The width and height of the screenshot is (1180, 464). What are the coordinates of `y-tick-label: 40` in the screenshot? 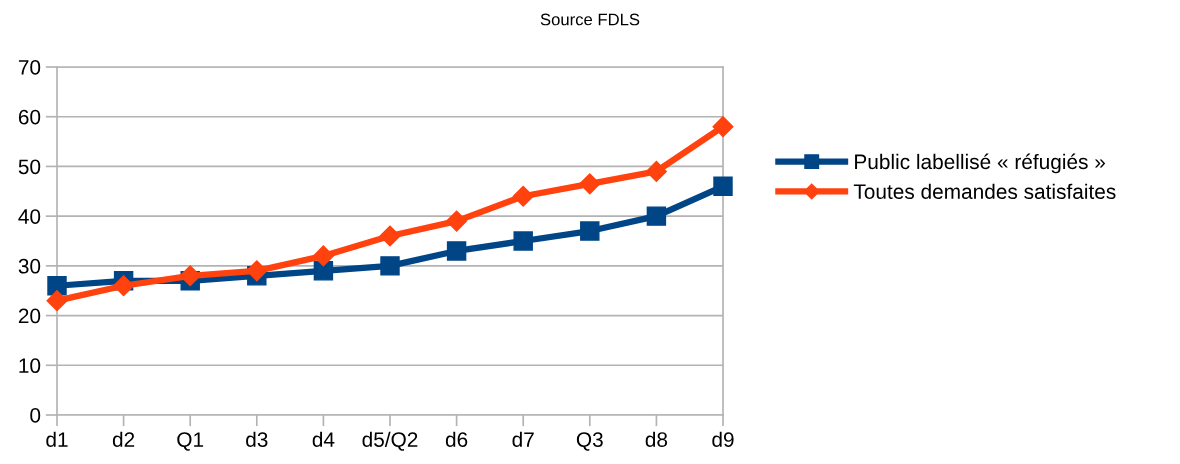 It's located at (29, 216).